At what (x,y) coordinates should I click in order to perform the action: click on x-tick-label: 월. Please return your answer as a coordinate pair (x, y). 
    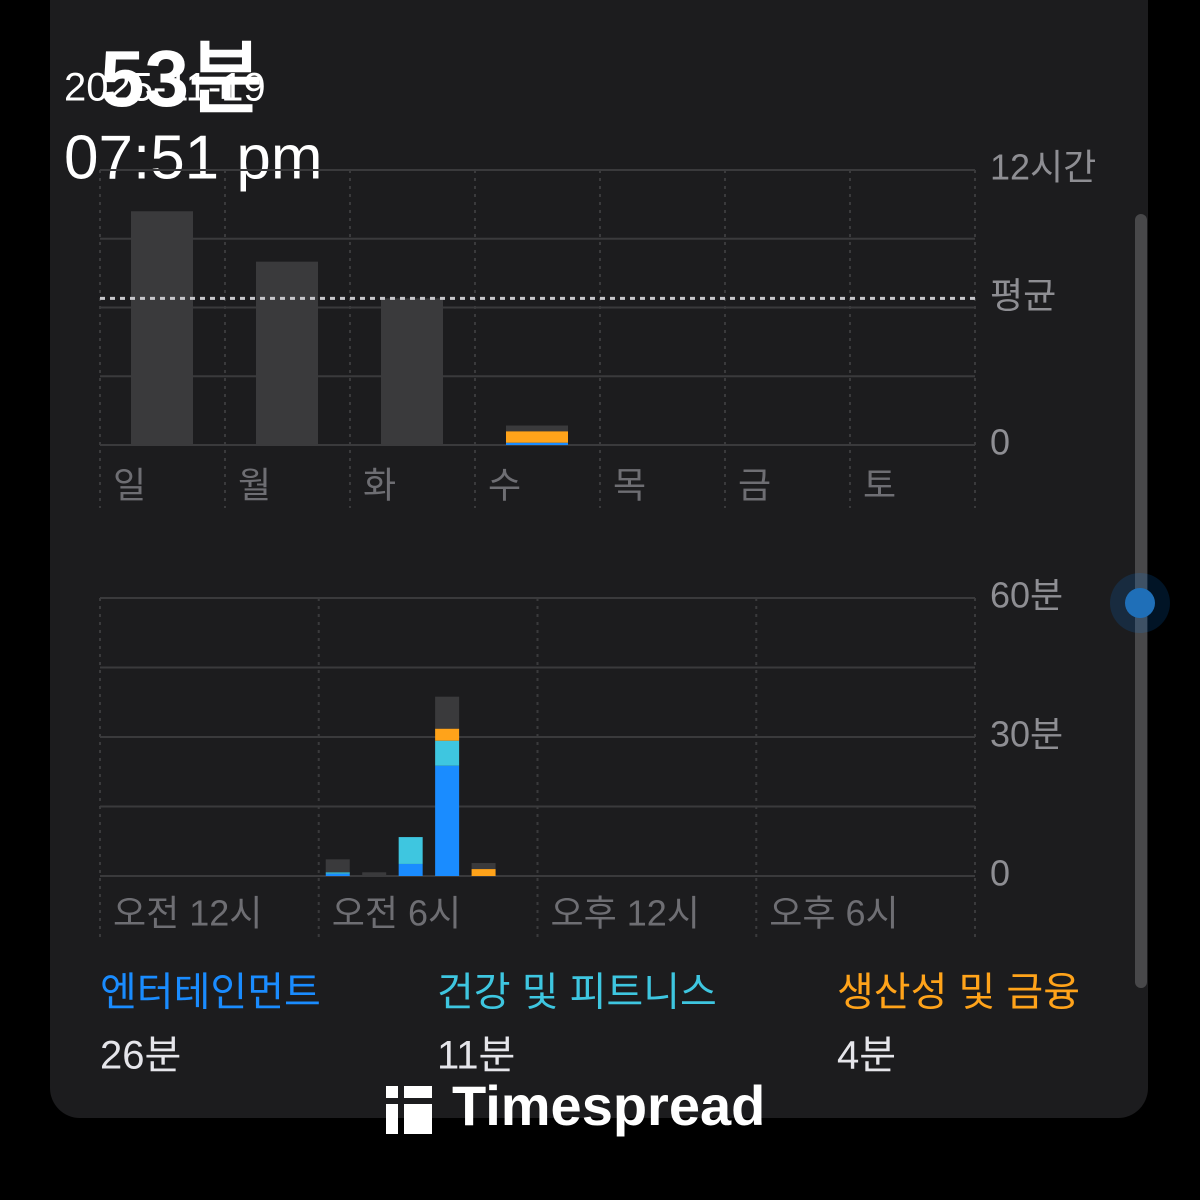
    Looking at the image, I should click on (254, 485).